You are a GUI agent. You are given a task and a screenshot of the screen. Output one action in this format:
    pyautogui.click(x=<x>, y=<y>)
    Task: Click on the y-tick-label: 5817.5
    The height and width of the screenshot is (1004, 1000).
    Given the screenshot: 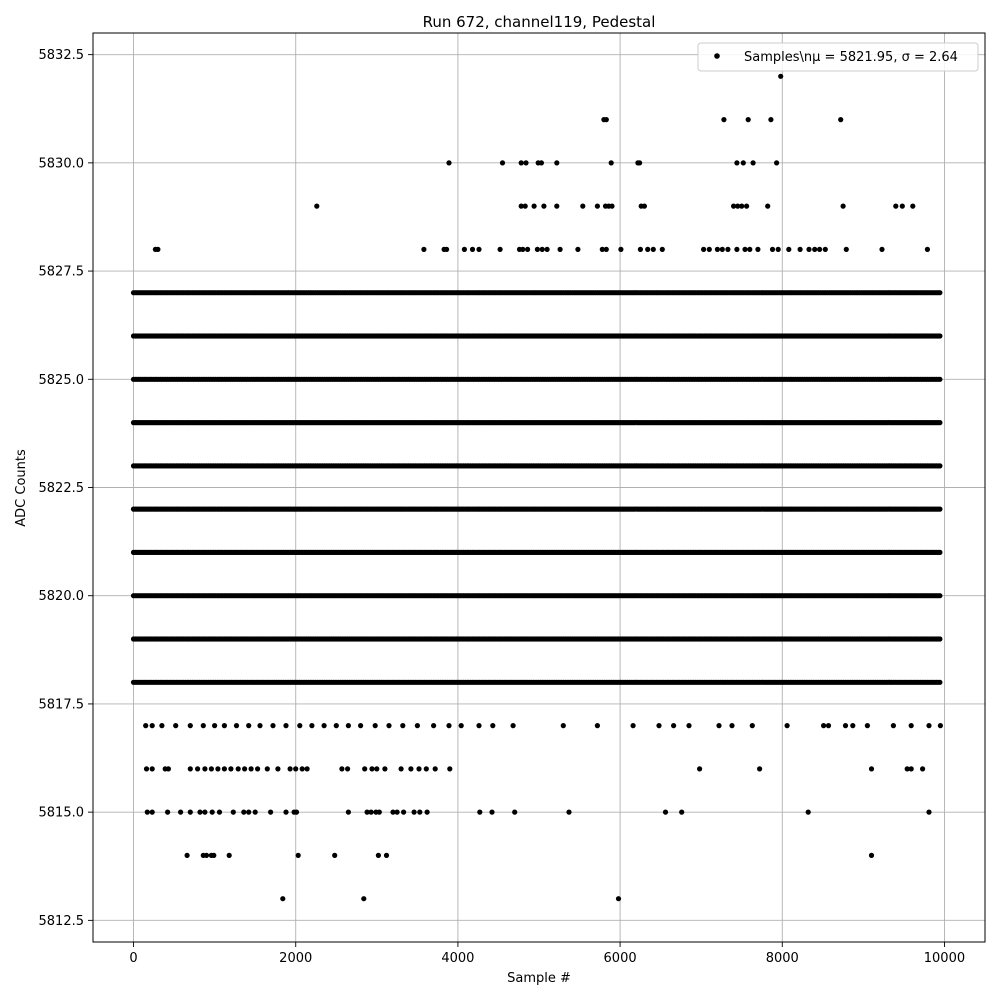 What is the action you would take?
    pyautogui.click(x=62, y=704)
    